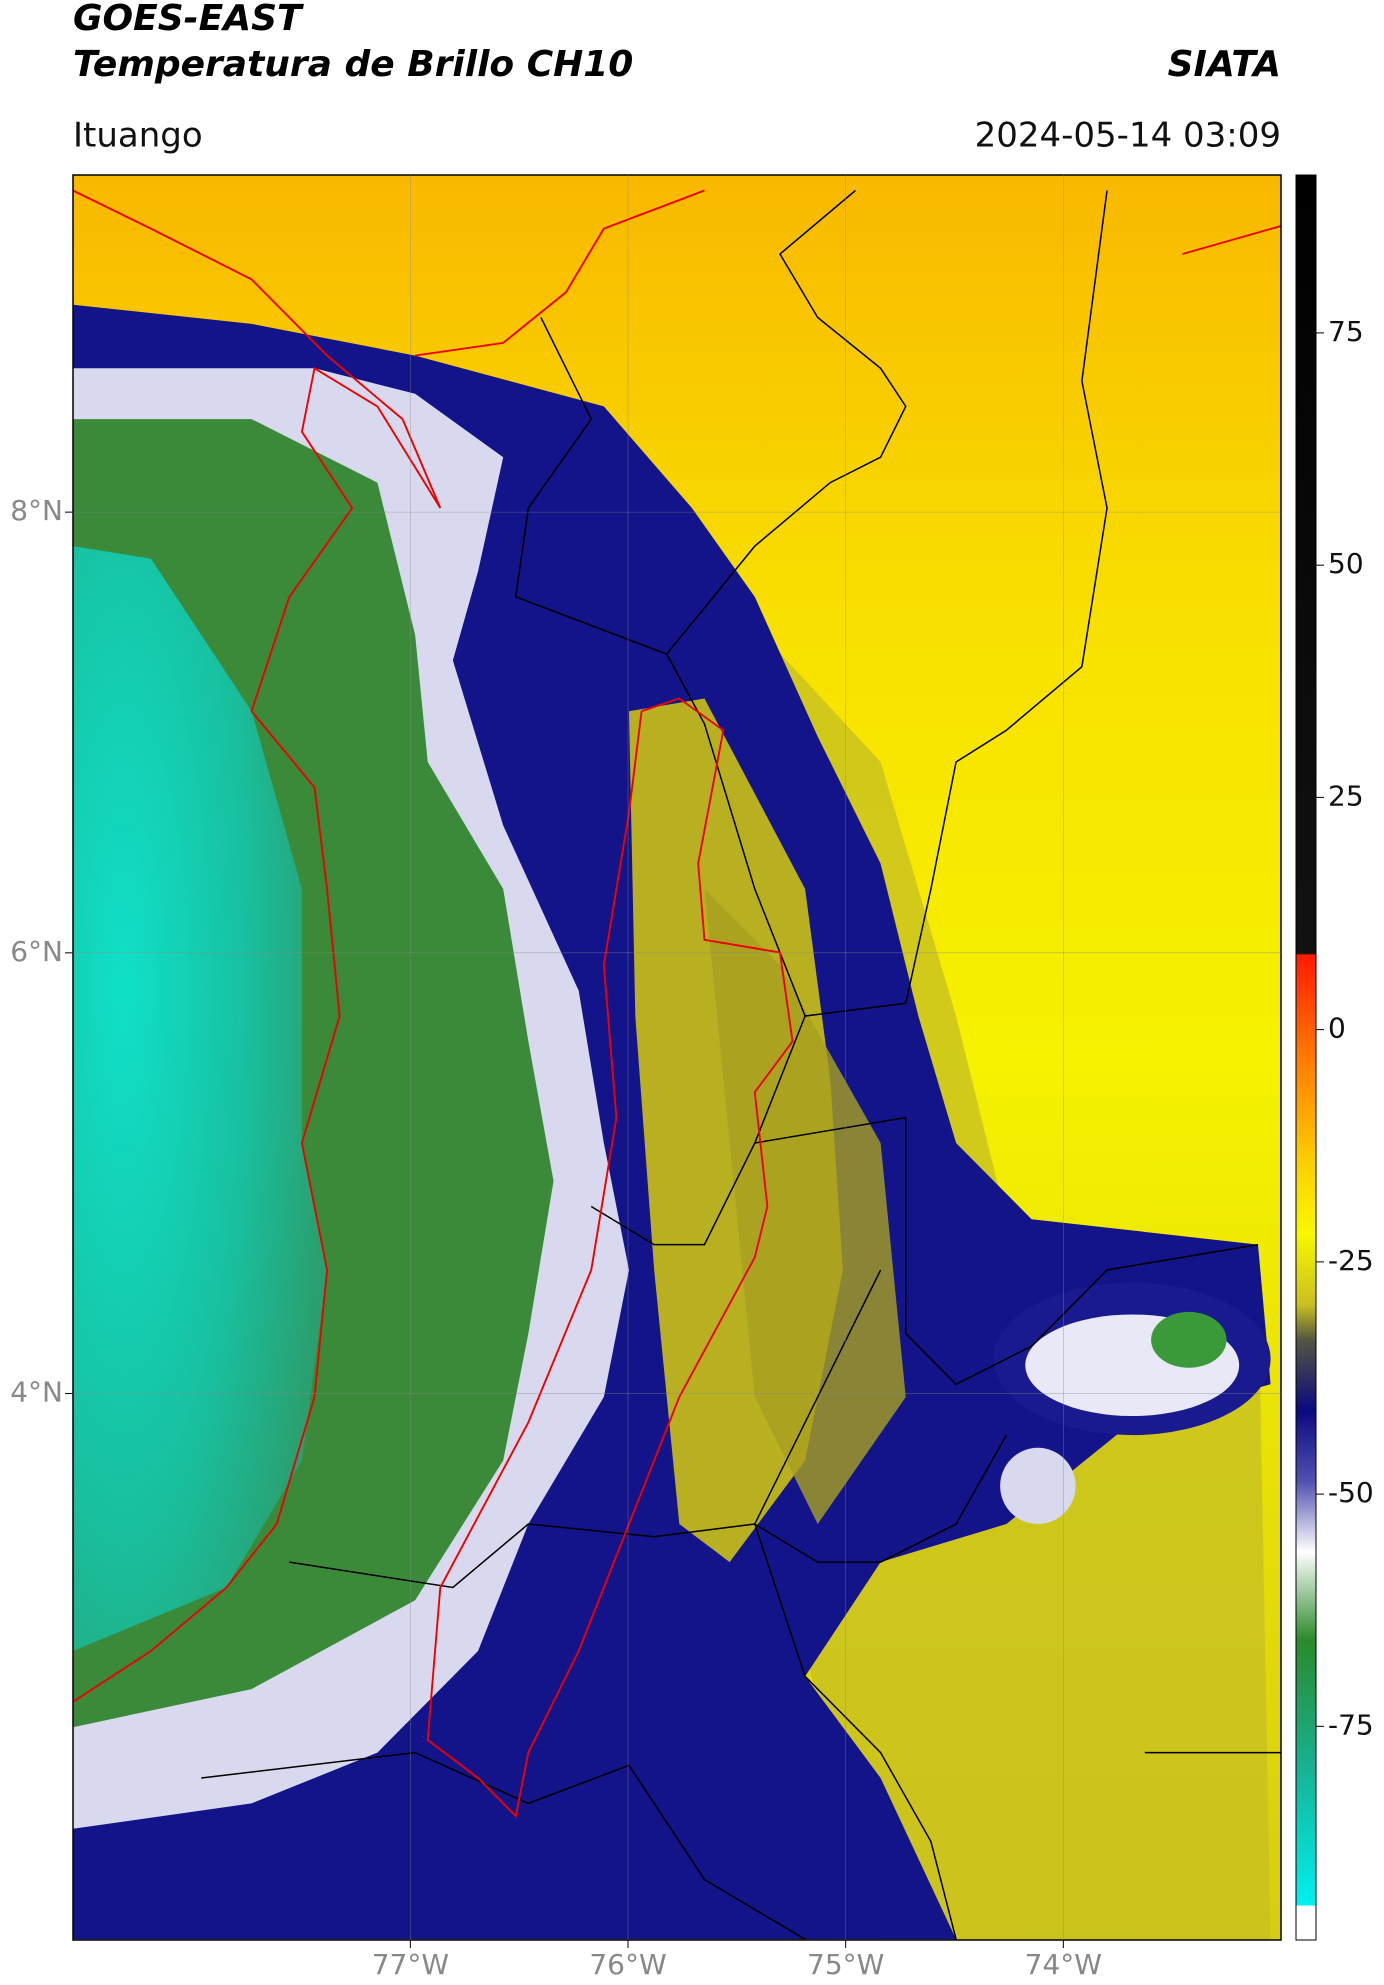  Describe the element at coordinates (1306, 1057) in the screenshot. I see `colorbar` at that location.